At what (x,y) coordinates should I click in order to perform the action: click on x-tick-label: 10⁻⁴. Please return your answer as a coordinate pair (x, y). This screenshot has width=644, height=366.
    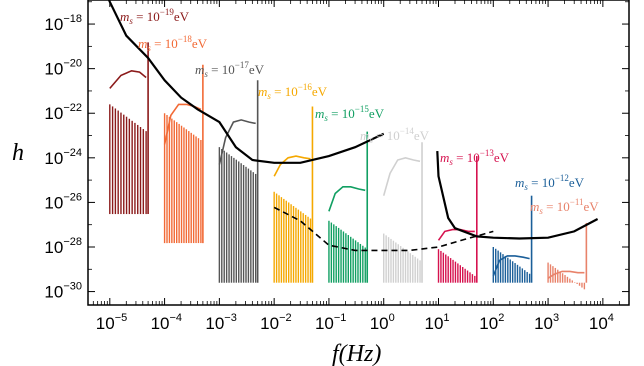
    Looking at the image, I should click on (166, 322).